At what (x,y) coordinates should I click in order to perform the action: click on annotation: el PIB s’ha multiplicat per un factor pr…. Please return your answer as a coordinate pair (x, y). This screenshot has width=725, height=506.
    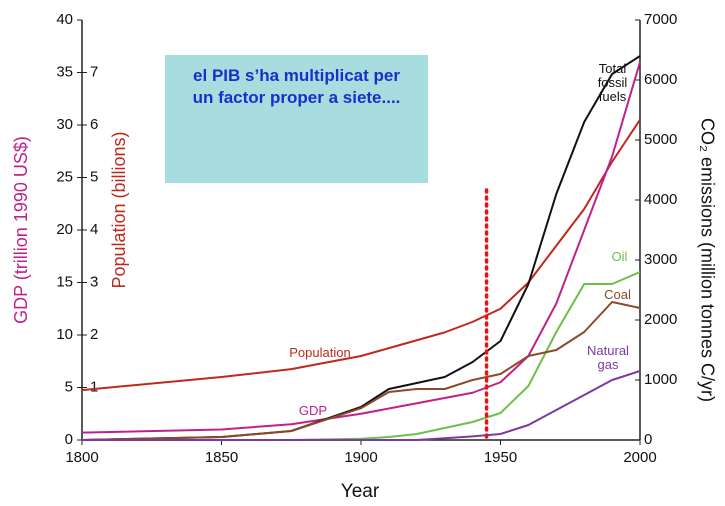
    Looking at the image, I should click on (296, 119).